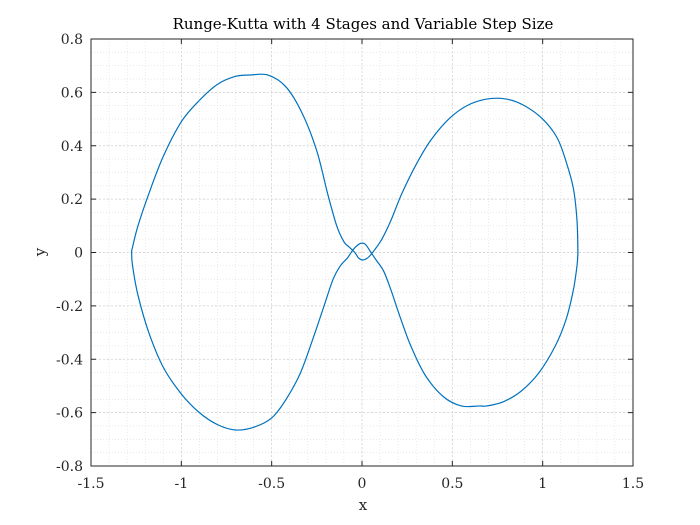 The height and width of the screenshot is (525, 700). Describe the element at coordinates (69, 307) in the screenshot. I see `y-tick-label: -0.2` at that location.